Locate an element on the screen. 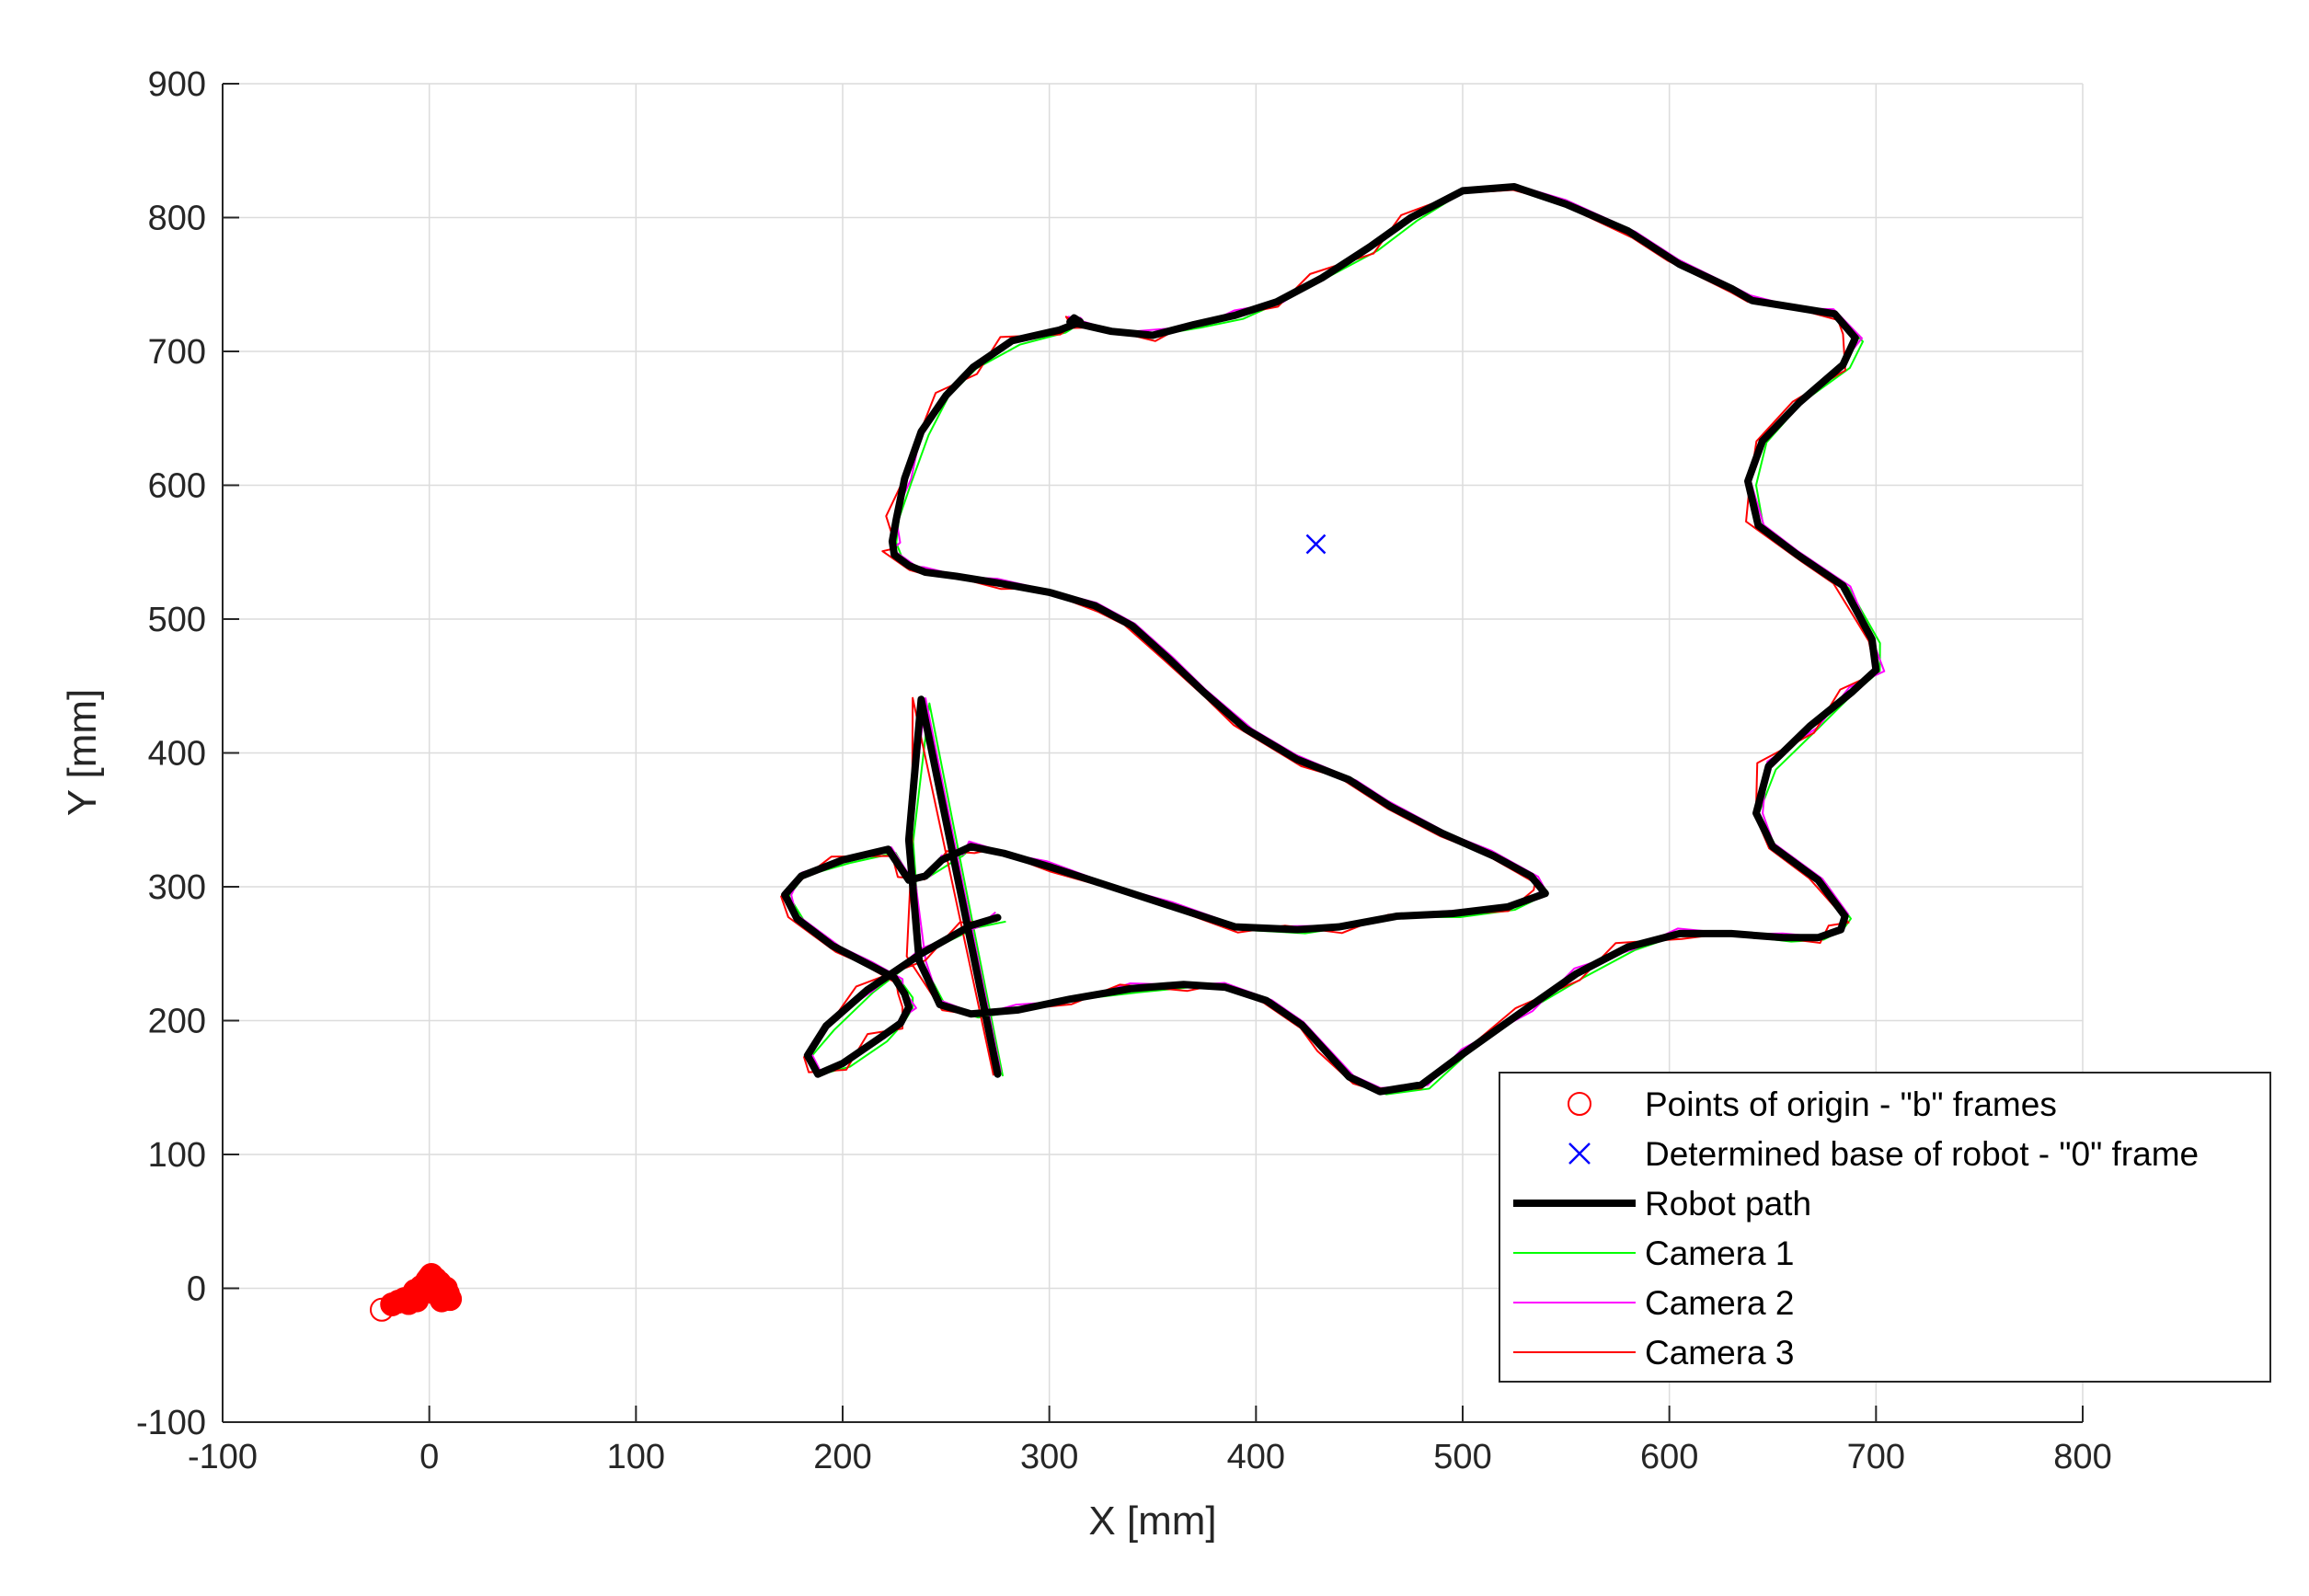 This screenshot has width=2309, height=1596. x-tick-label: 100 is located at coordinates (636, 1457).